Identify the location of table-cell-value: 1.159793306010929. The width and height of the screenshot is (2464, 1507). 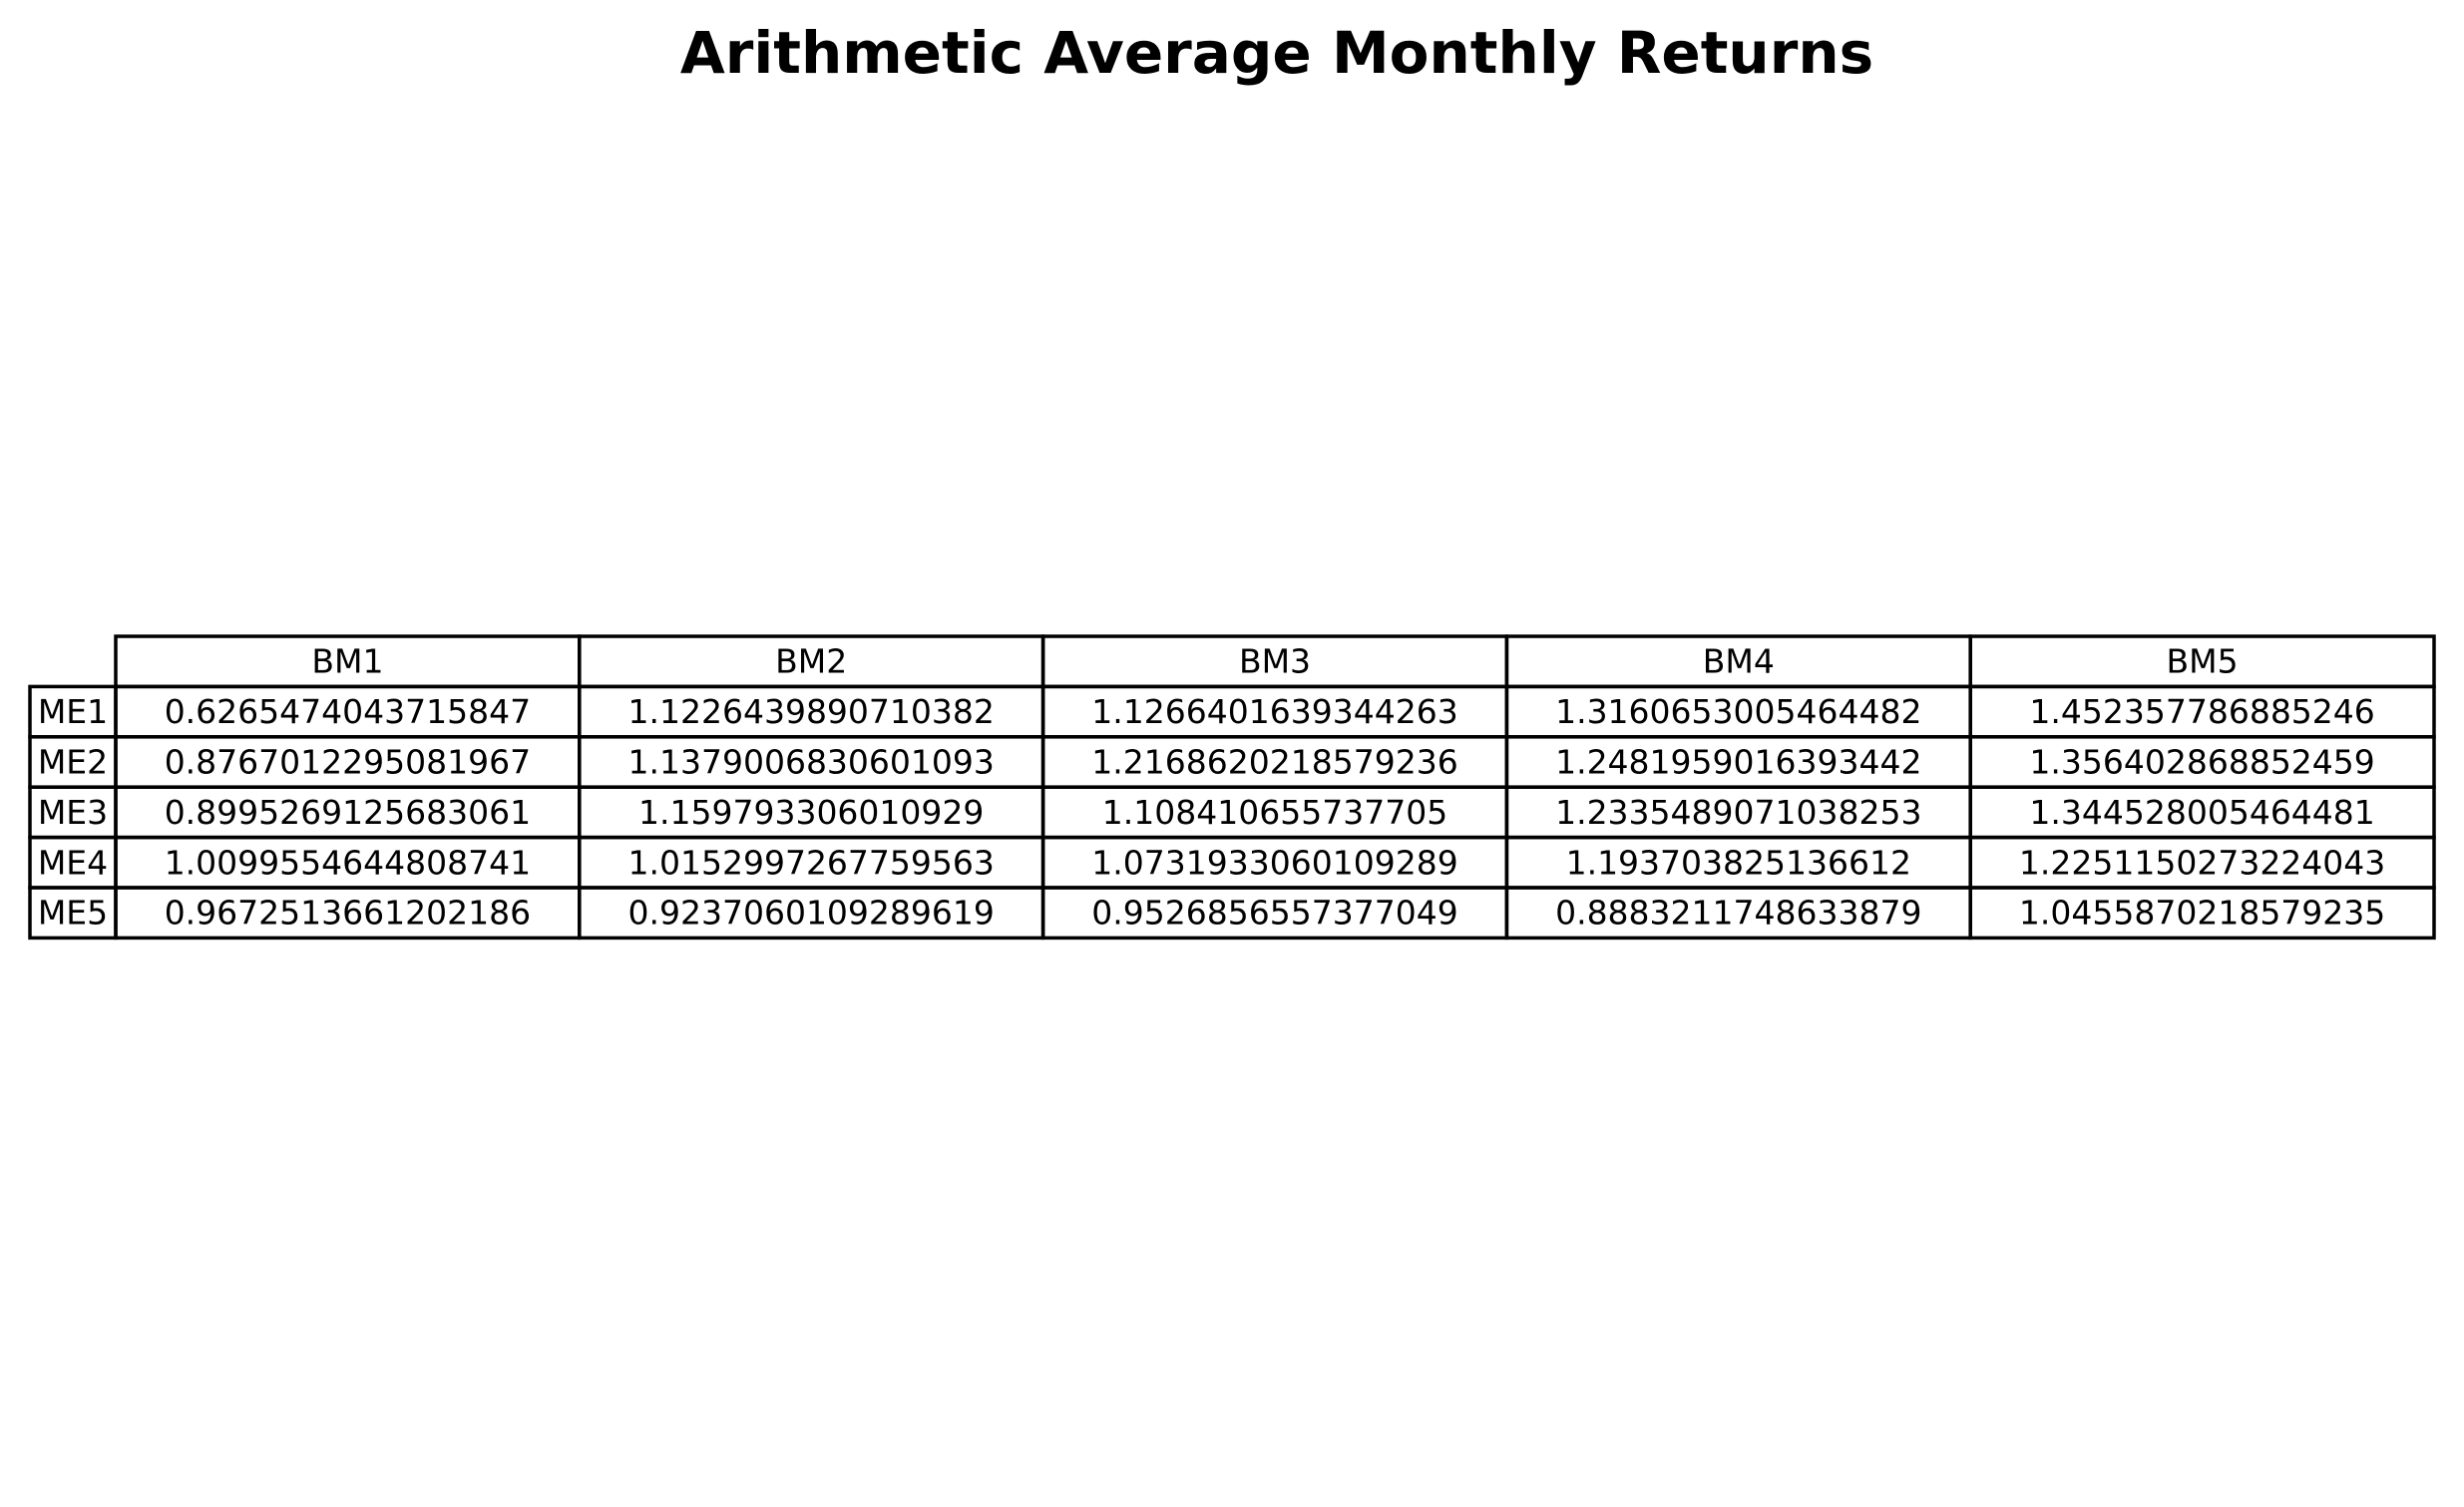
(811, 812).